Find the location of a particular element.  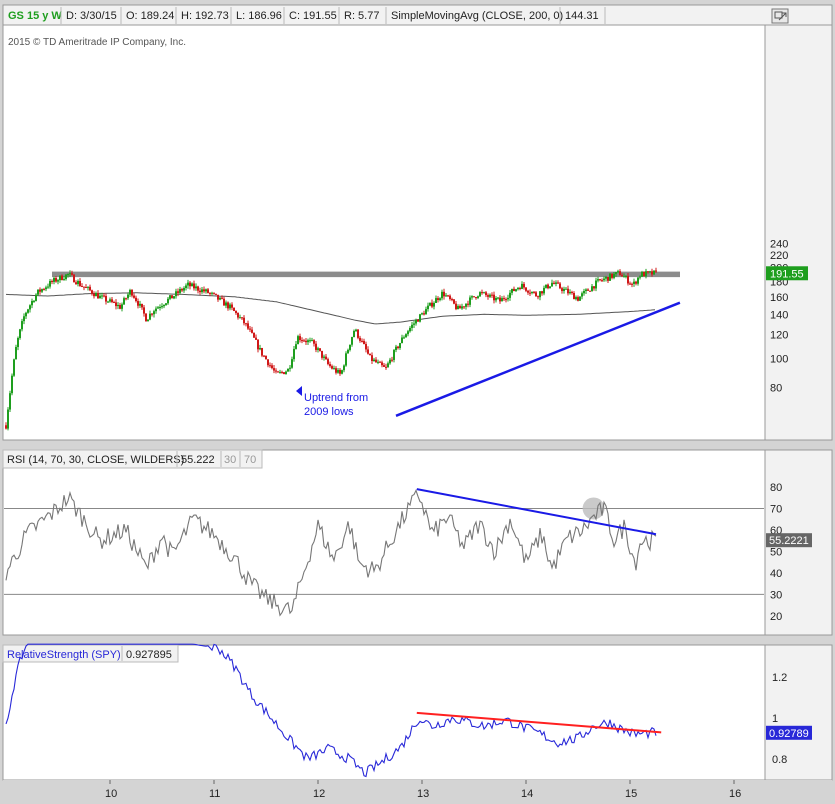

study-label: SimpleMovingAvg (CLOSE, 200, 0) is located at coordinates (477, 16).